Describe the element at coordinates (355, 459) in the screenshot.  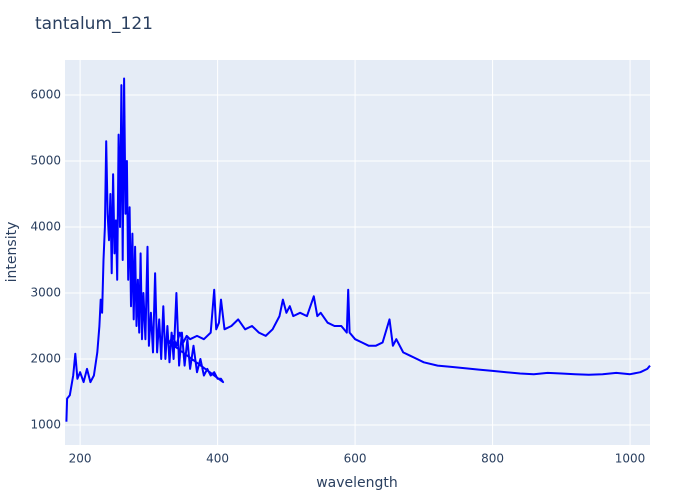
I see `x-tick-label: 600` at that location.